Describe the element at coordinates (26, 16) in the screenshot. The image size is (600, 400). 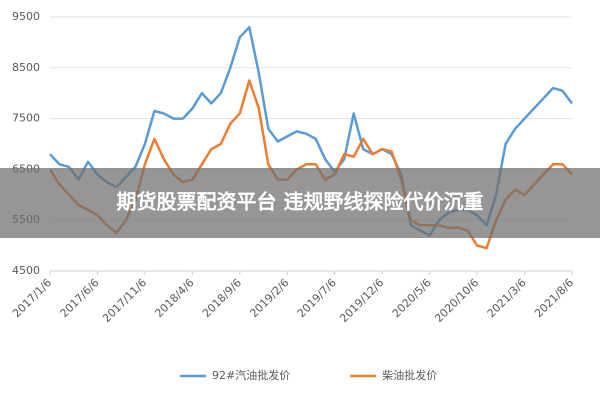
I see `y-tick-label: 9500` at that location.